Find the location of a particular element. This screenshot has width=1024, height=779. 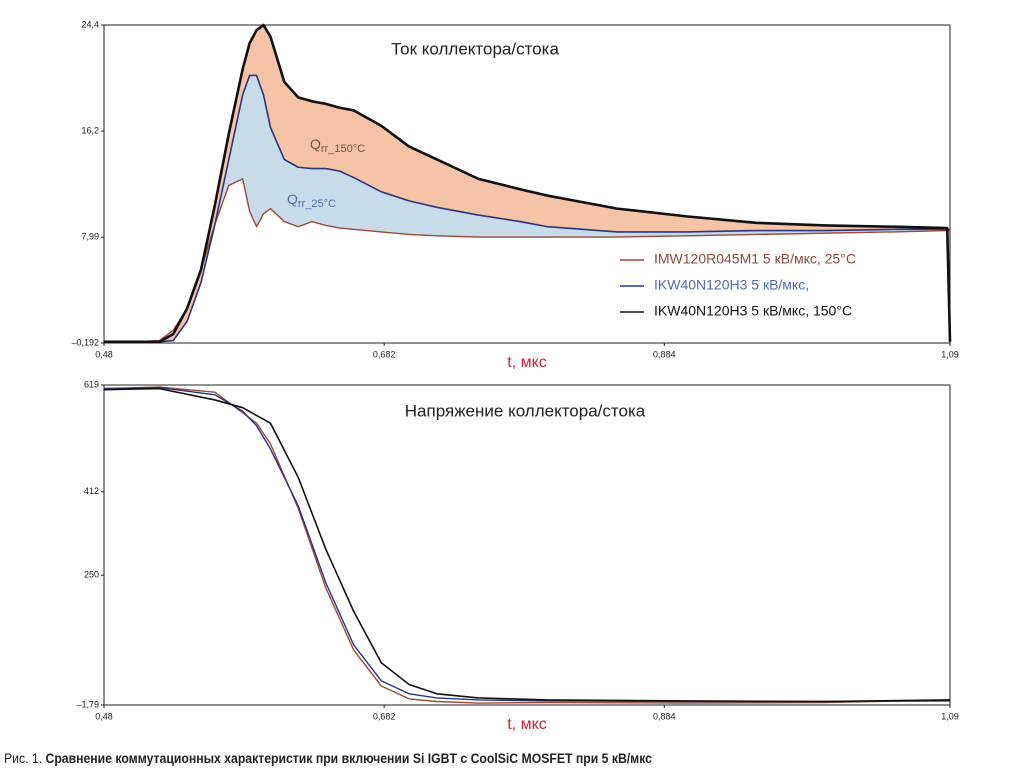

y-tick-label: 250 is located at coordinates (91, 575).